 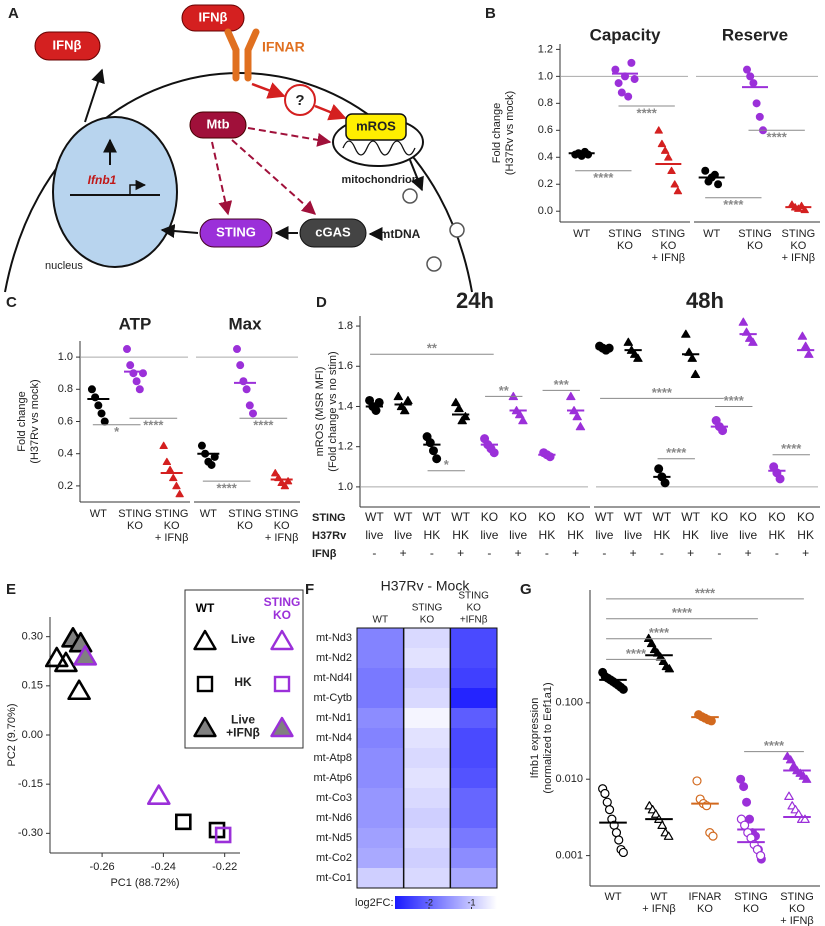 I want to click on significance-label: **, so click(x=504, y=390).